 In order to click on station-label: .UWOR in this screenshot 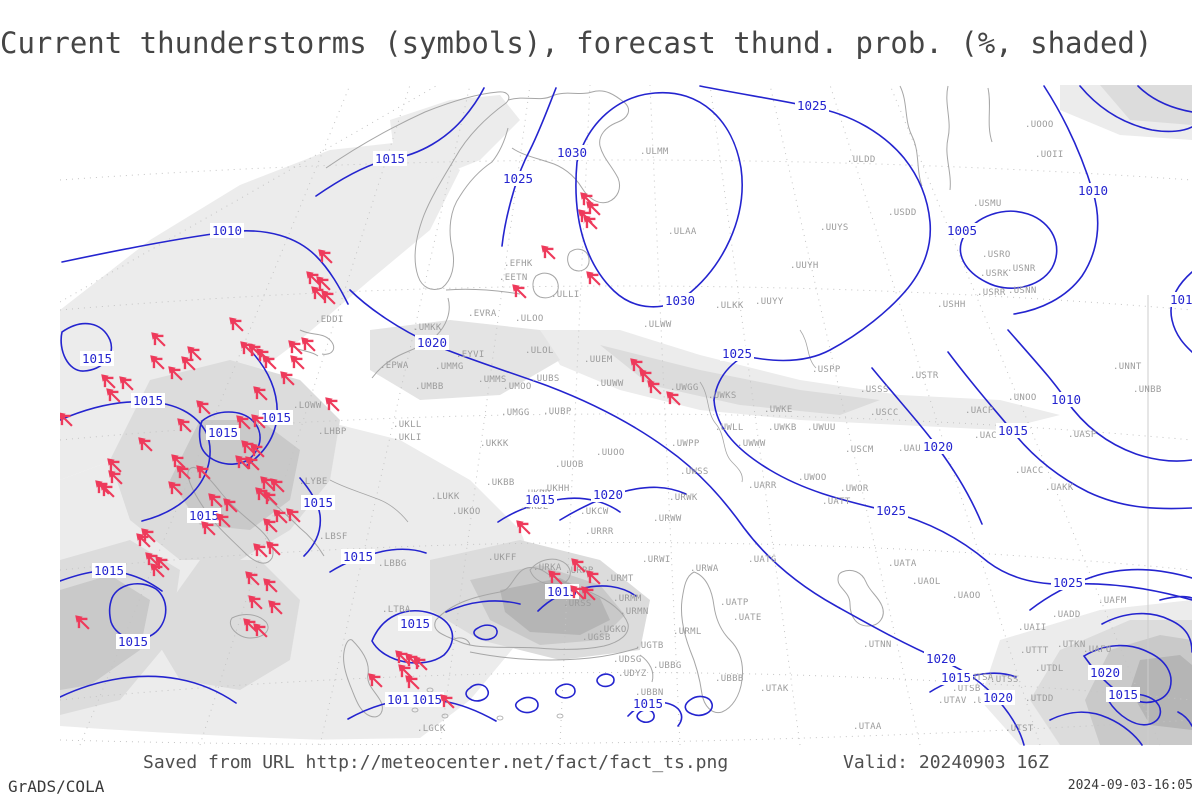, I will do `click(854, 489)`.